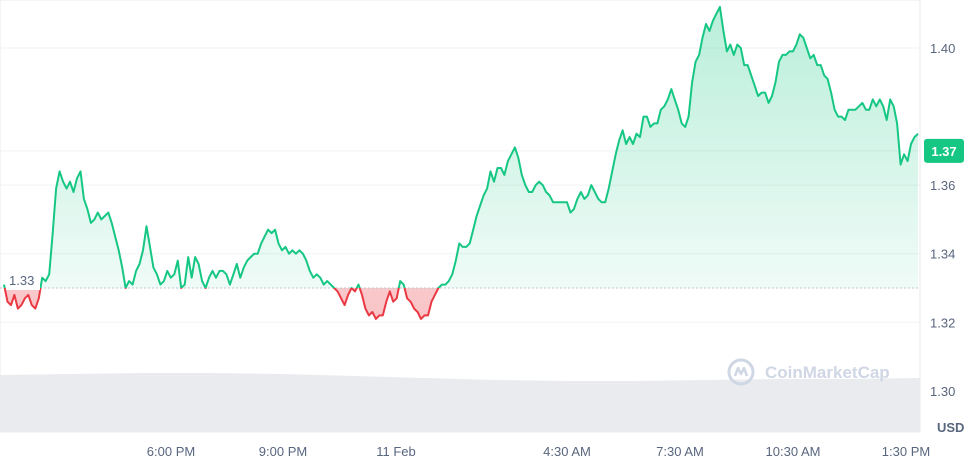  I want to click on coinmarketcap-watermark: CoinMarketCap, so click(808, 372).